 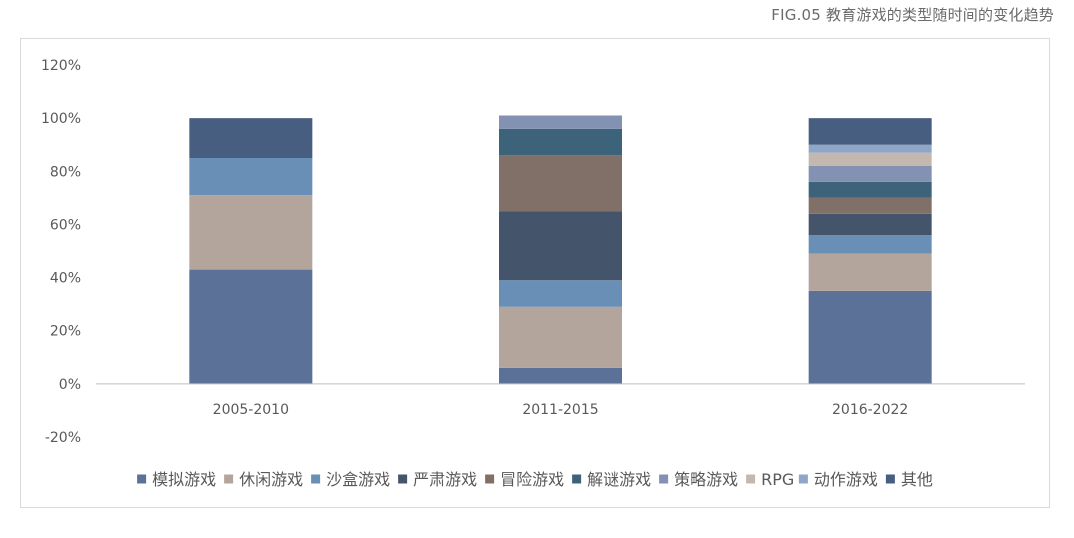 I want to click on y-tick-label: 0%, so click(x=70, y=385).